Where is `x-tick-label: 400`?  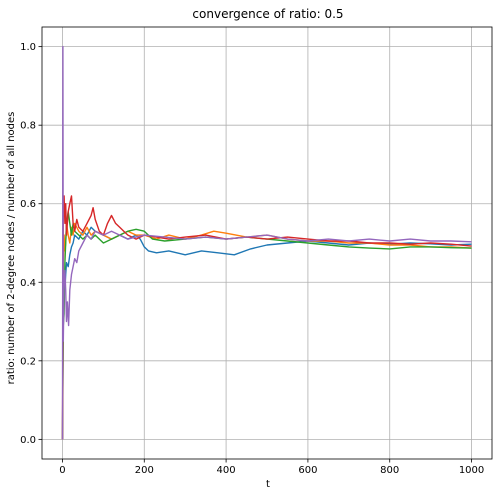 x-tick-label: 400 is located at coordinates (226, 470).